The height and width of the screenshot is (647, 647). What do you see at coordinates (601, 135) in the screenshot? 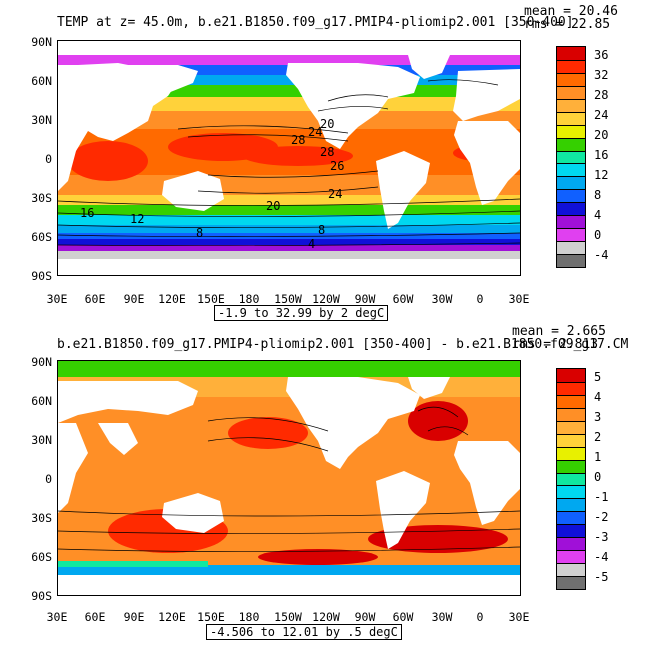
I see `colorbar-label: 20` at bounding box center [601, 135].